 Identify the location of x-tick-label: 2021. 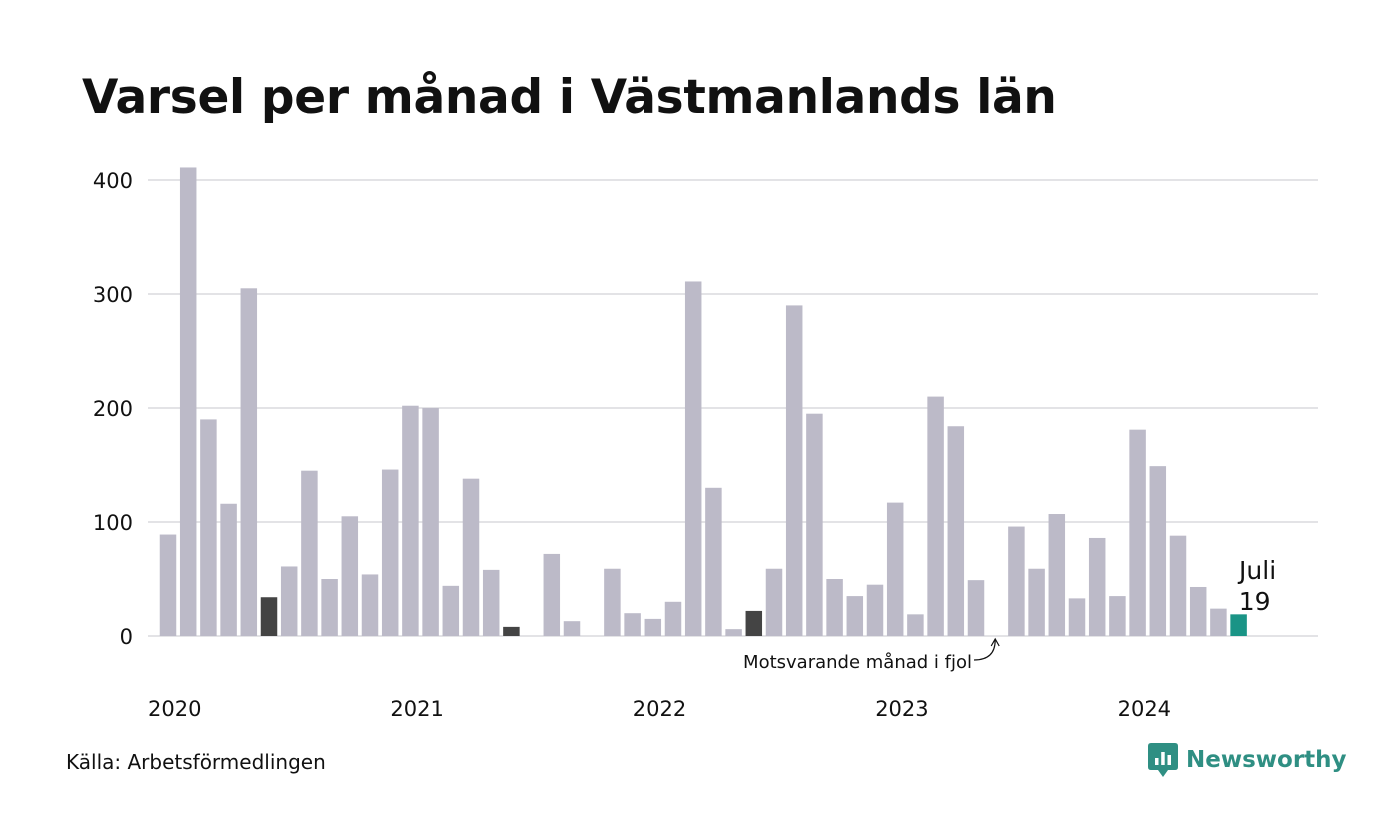
(416, 709).